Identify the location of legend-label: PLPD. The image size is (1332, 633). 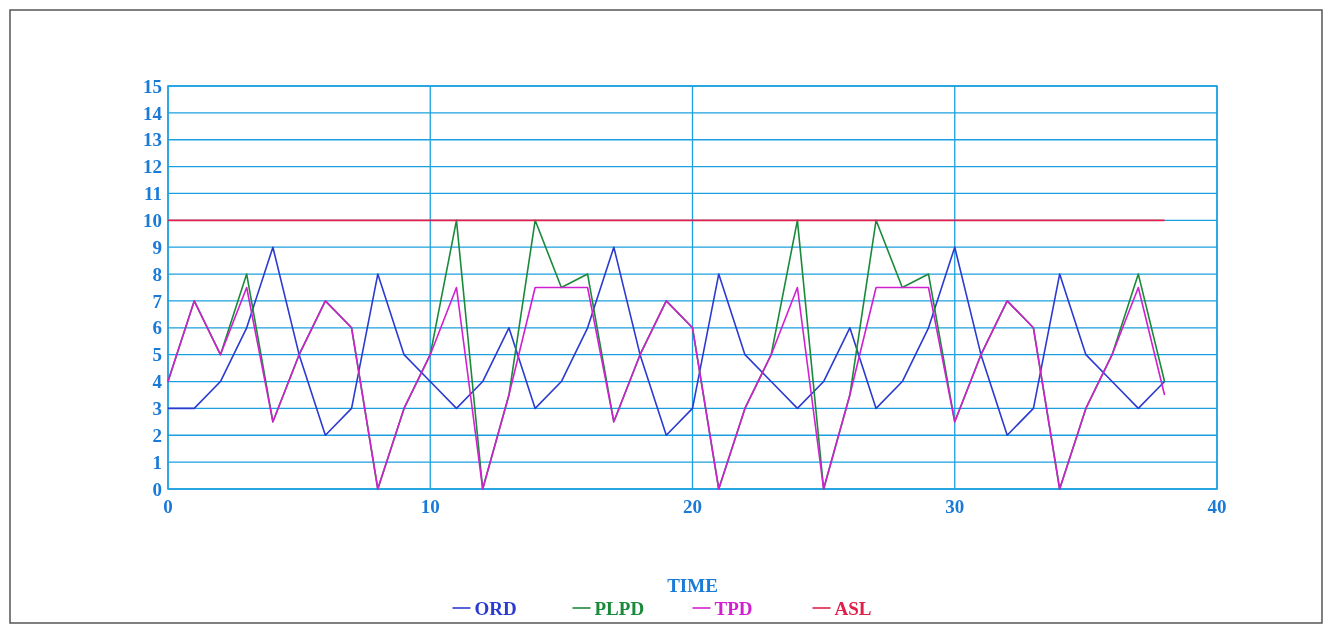
(619, 608).